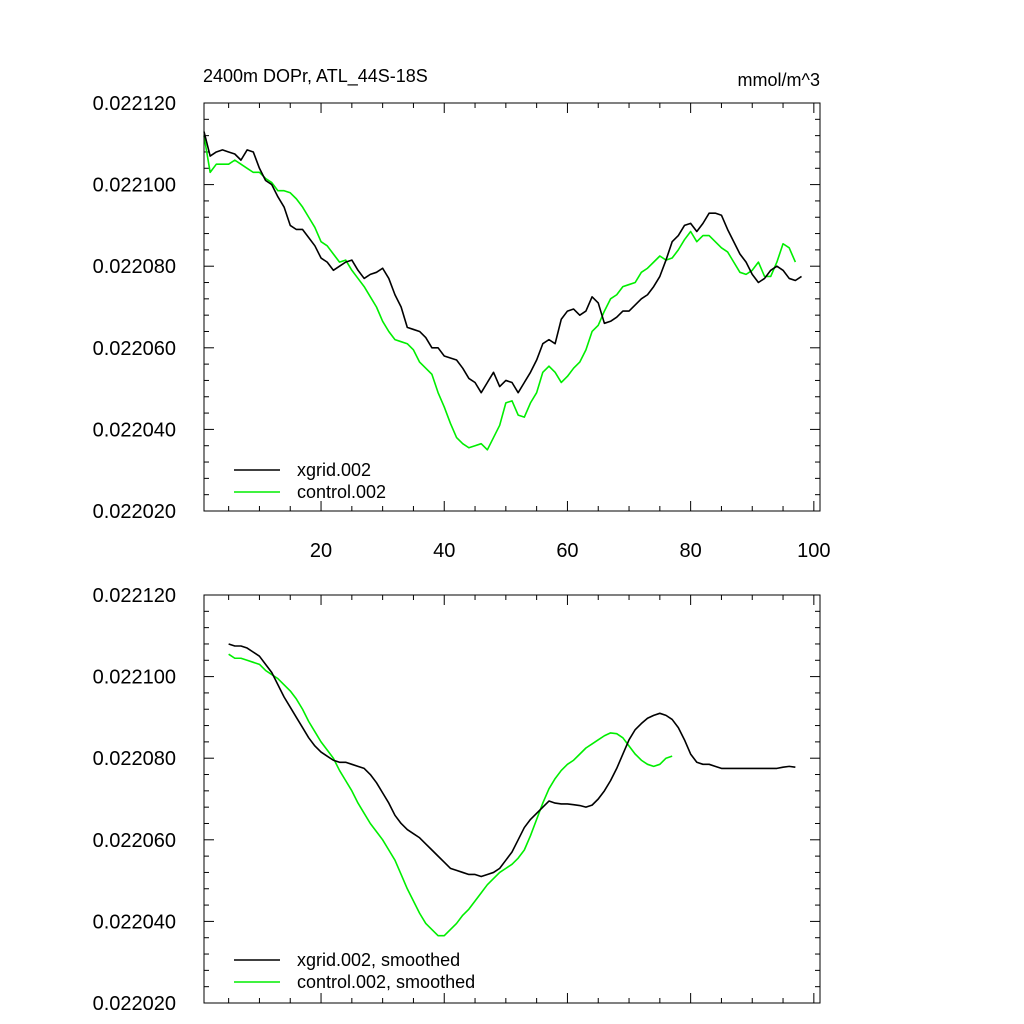  I want to click on top-panel-title: 2400m DOPr, ATL_44S-18S, so click(315, 76).